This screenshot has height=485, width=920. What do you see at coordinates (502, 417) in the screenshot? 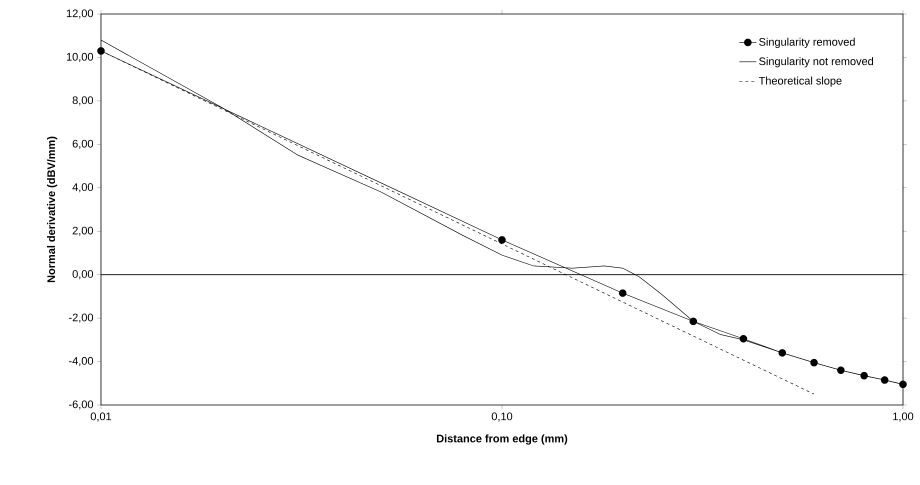
I see `x-tick-label: 0,10` at bounding box center [502, 417].